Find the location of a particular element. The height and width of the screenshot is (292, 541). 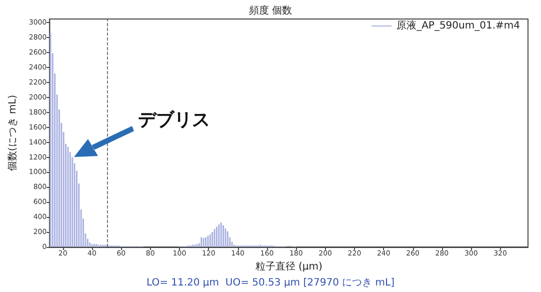

chart-title: 頻度 個数 is located at coordinates (270, 10).